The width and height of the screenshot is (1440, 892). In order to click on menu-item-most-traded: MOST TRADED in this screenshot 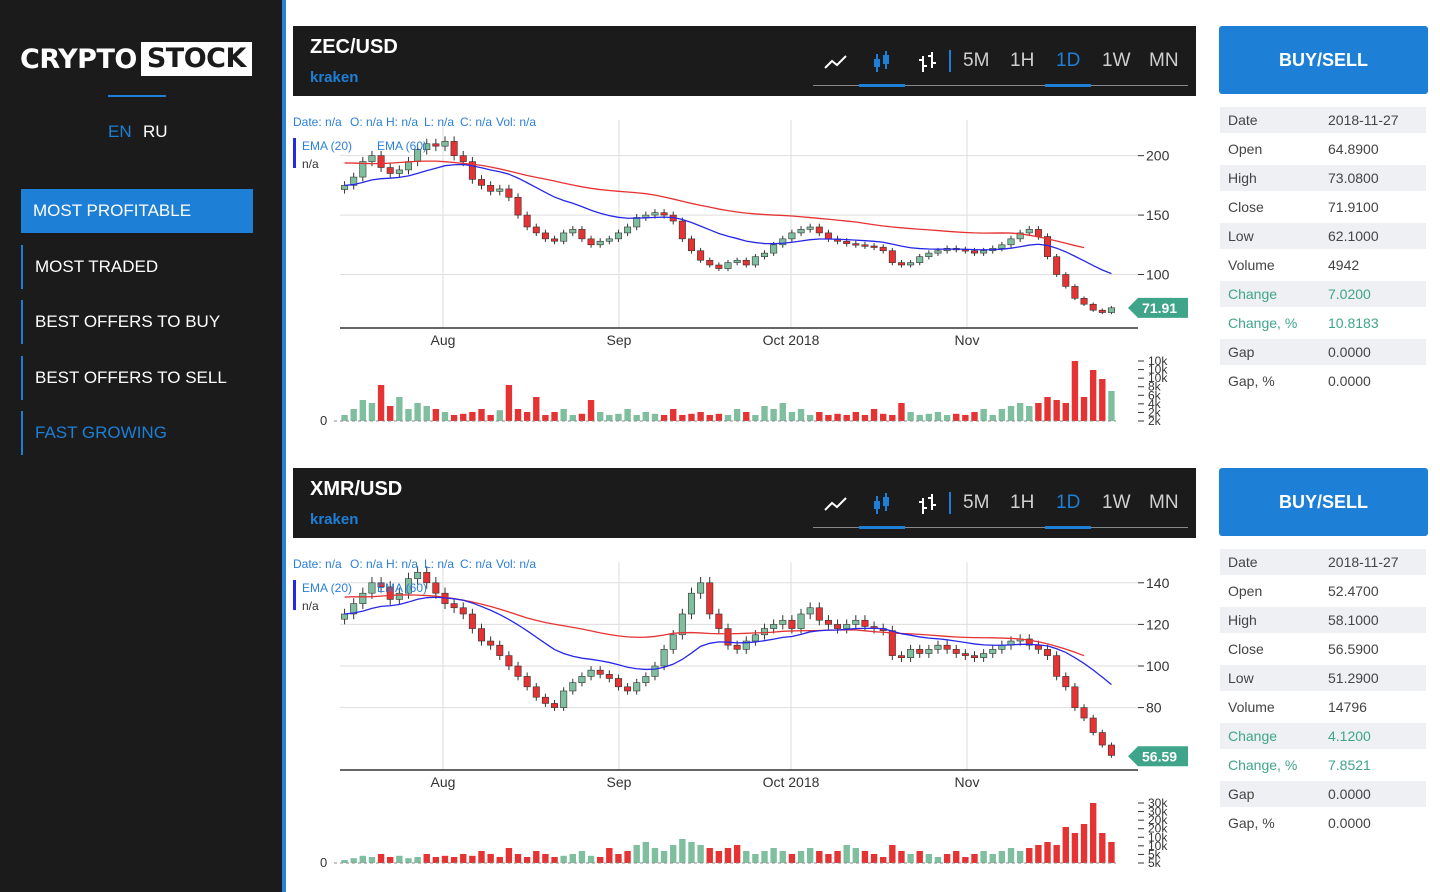, I will do `click(137, 267)`.